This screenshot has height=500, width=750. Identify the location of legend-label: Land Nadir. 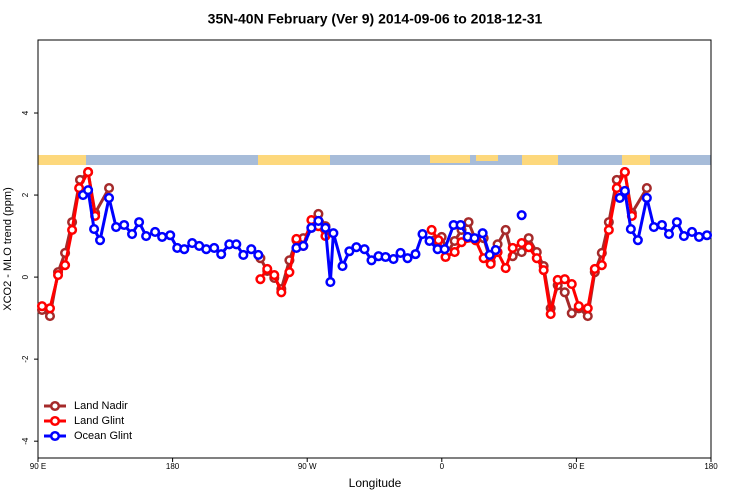
(101, 406).